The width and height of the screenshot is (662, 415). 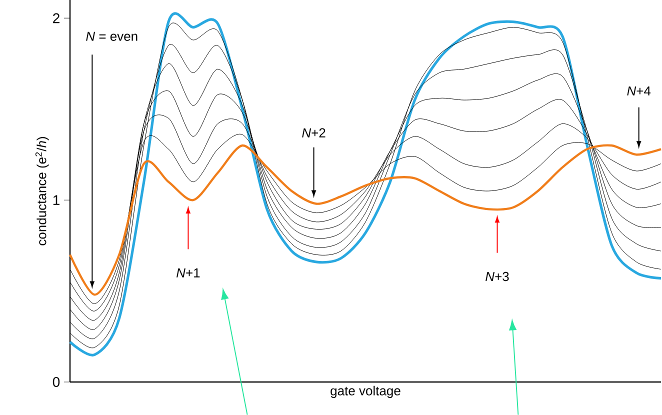 What do you see at coordinates (314, 133) in the screenshot?
I see `annotation: N+2` at bounding box center [314, 133].